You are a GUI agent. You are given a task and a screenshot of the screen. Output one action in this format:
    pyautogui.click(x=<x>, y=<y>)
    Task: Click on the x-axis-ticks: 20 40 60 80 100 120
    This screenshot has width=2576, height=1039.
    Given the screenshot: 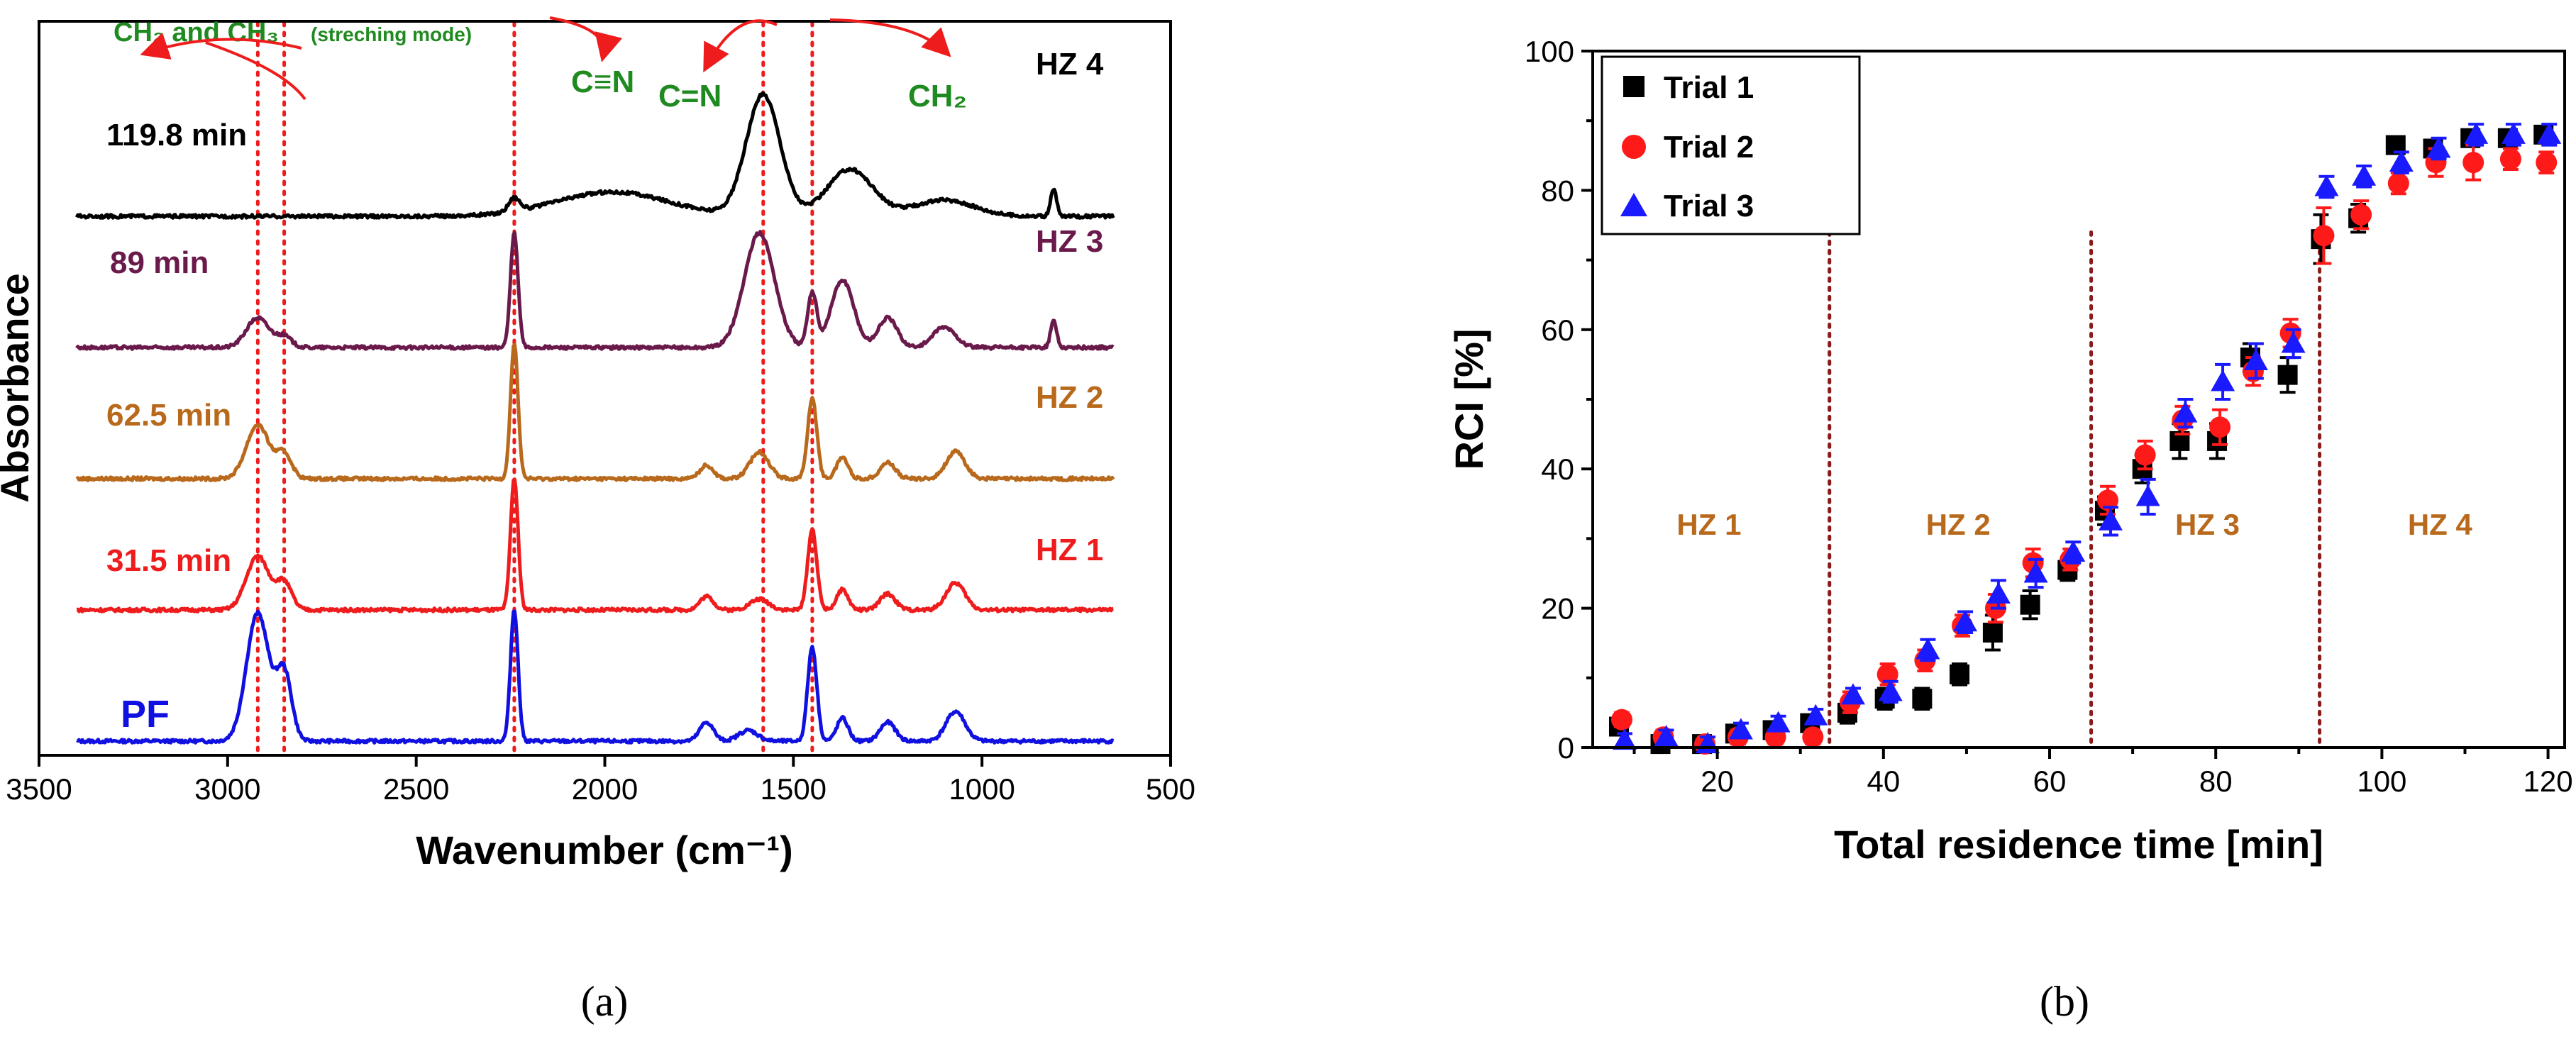 What is the action you would take?
    pyautogui.click(x=2102, y=773)
    